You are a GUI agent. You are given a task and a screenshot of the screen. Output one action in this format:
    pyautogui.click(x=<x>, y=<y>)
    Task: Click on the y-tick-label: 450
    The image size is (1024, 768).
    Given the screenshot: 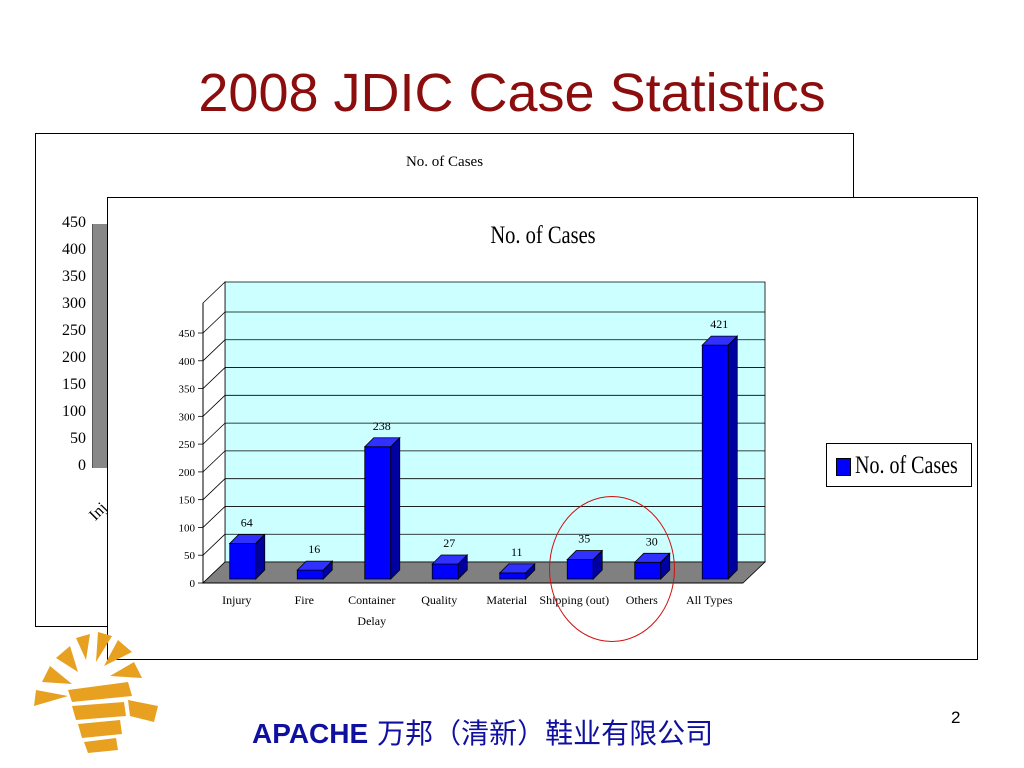 What is the action you would take?
    pyautogui.click(x=187, y=334)
    